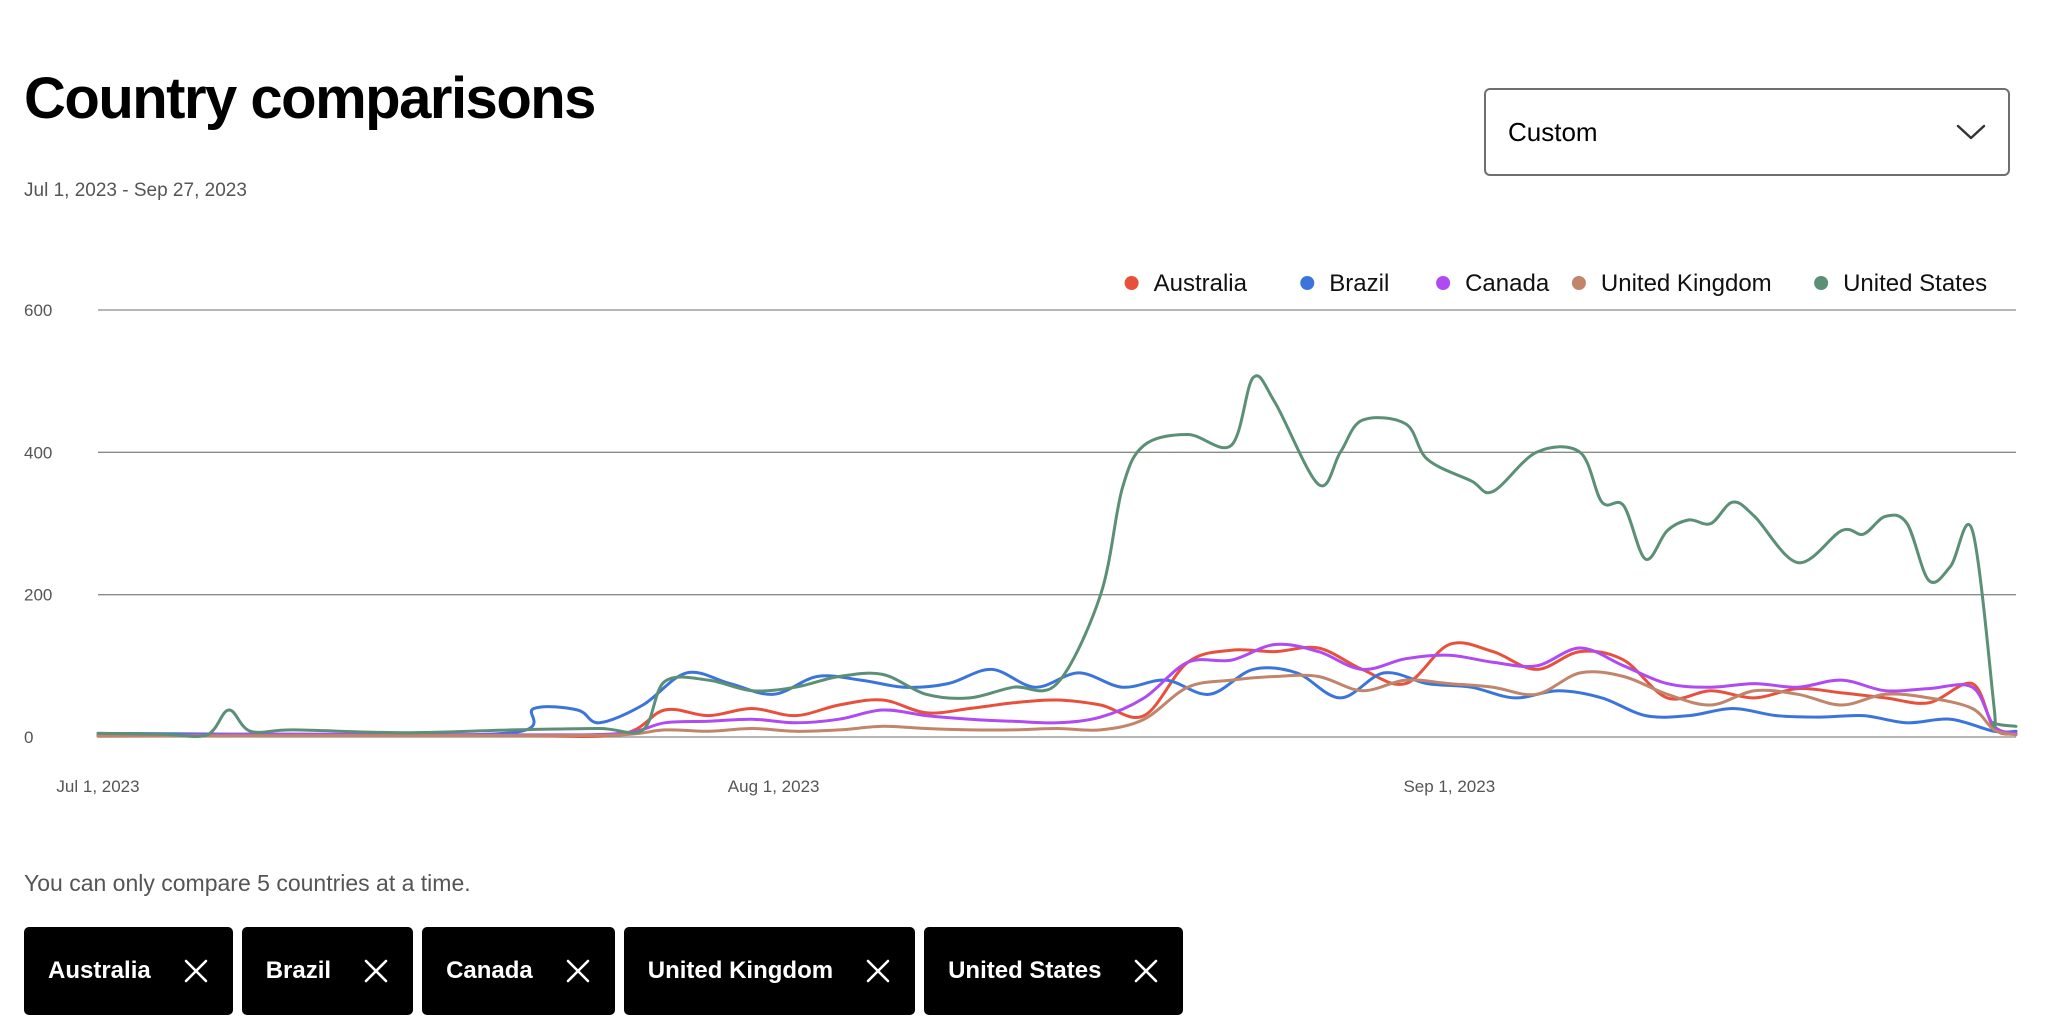 This screenshot has height=1028, width=2048. I want to click on x-tick-label: Jul 1, 2023, so click(97, 786).